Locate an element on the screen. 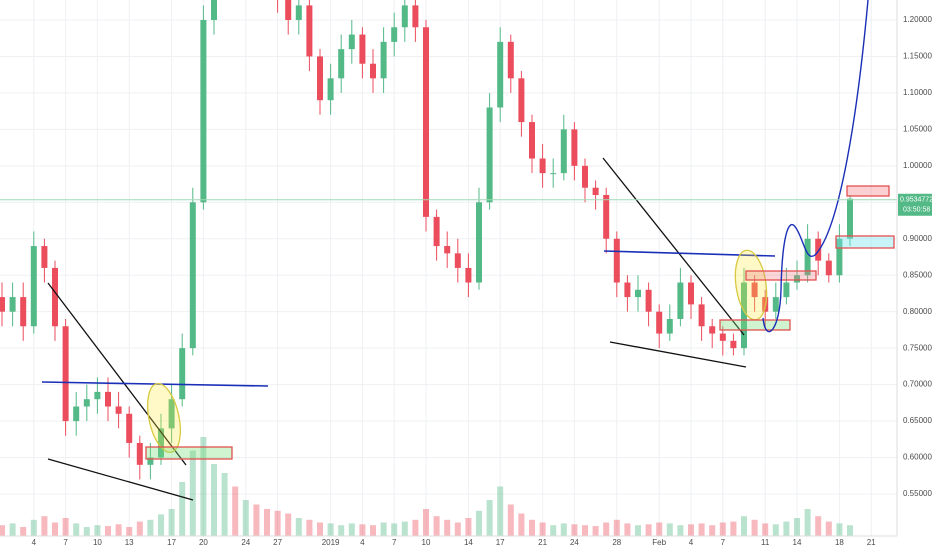 Image resolution: width=932 pixels, height=550 pixels. x-tick-label: 4 is located at coordinates (362, 542).